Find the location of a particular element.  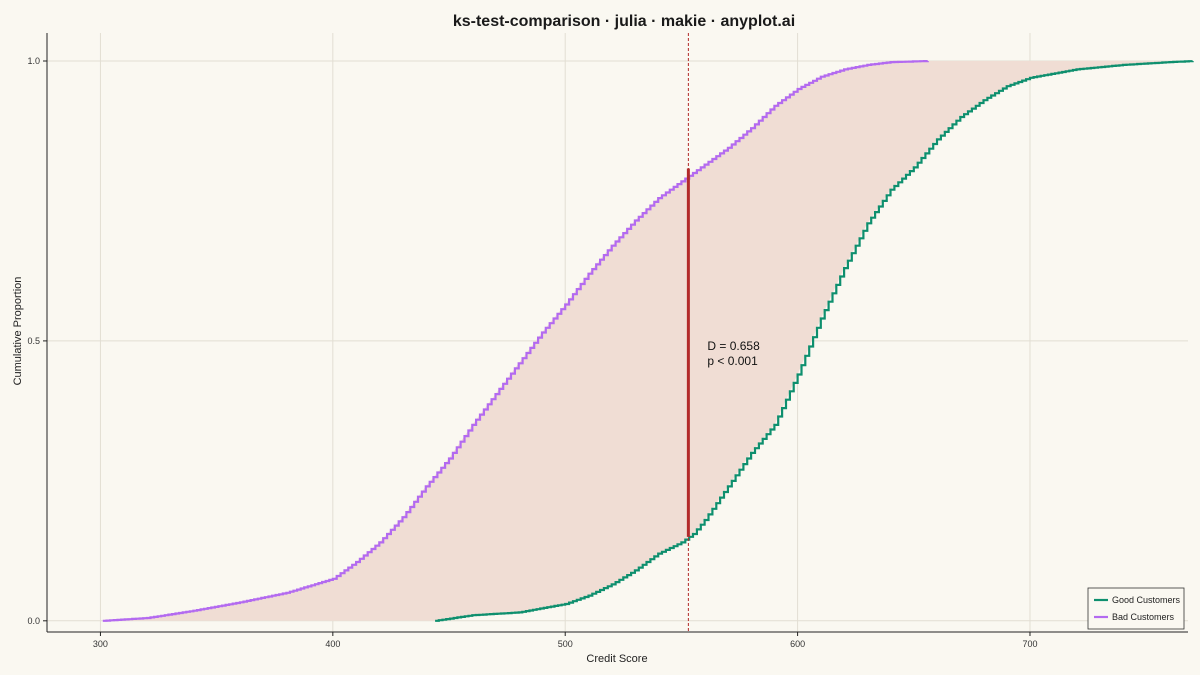

legend-label-bad: Bad Customers is located at coordinates (1143, 617).